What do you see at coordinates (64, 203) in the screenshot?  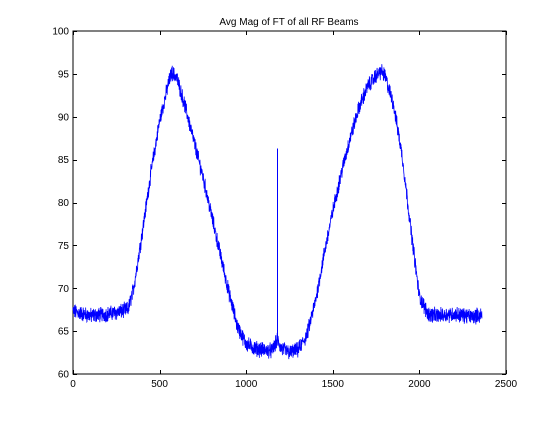 I see `y-tick-label: 80` at bounding box center [64, 203].